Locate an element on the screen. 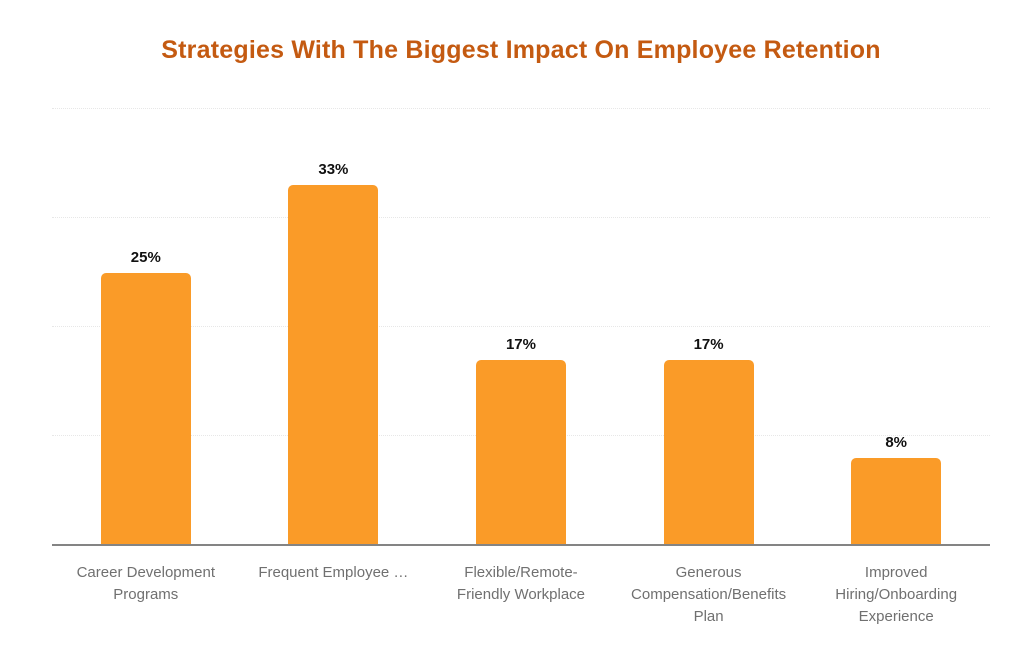  bar-slot: 8% is located at coordinates (896, 327).